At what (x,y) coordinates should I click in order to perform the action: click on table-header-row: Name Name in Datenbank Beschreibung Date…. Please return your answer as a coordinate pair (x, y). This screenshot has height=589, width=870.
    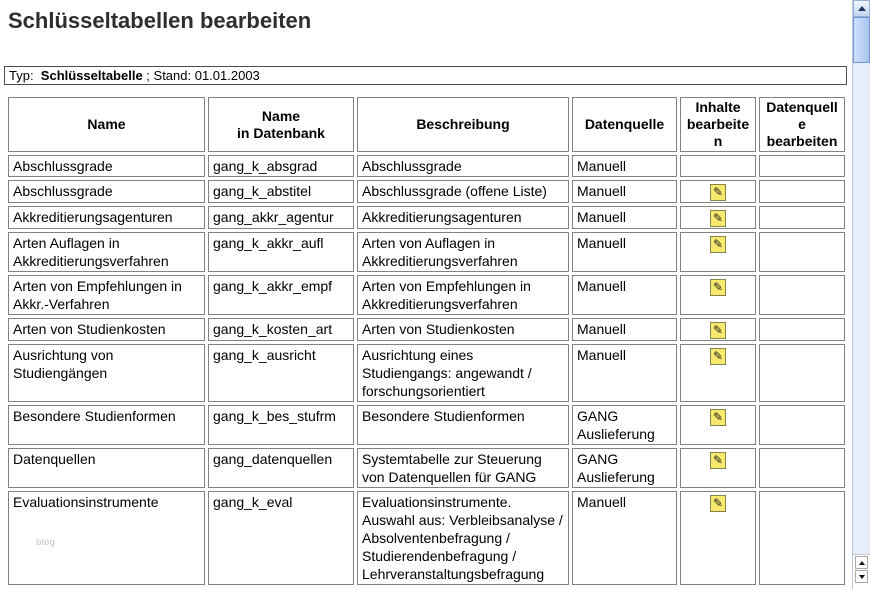
    Looking at the image, I should click on (426, 124).